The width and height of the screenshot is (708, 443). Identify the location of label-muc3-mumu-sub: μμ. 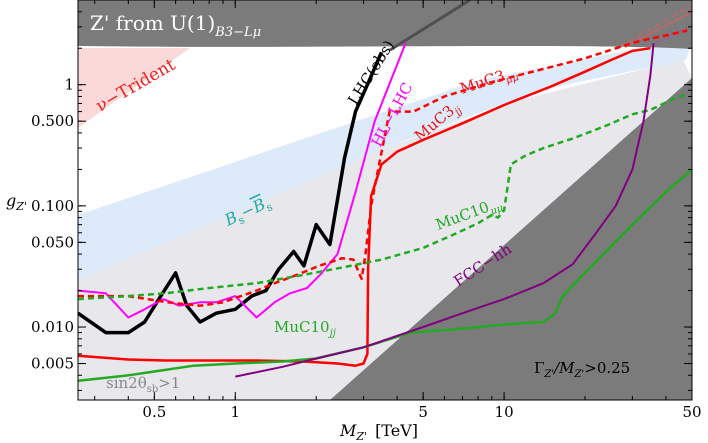
(513, 79).